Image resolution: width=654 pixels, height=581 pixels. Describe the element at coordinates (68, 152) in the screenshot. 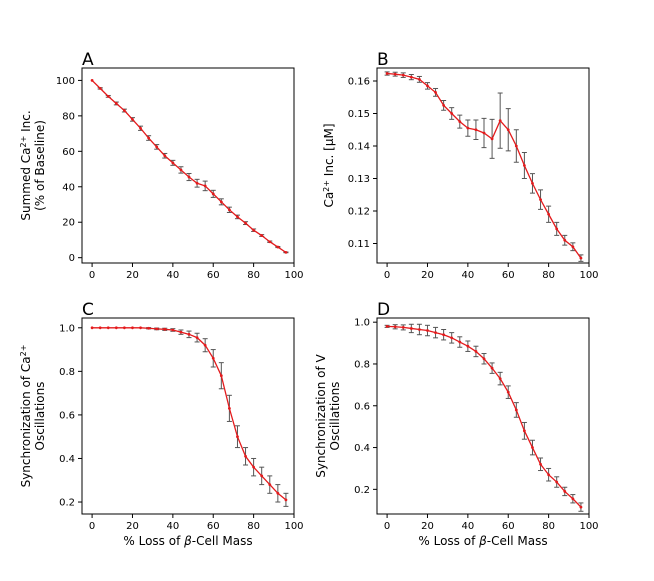

I see `y-tick-label-a-3: 60` at that location.